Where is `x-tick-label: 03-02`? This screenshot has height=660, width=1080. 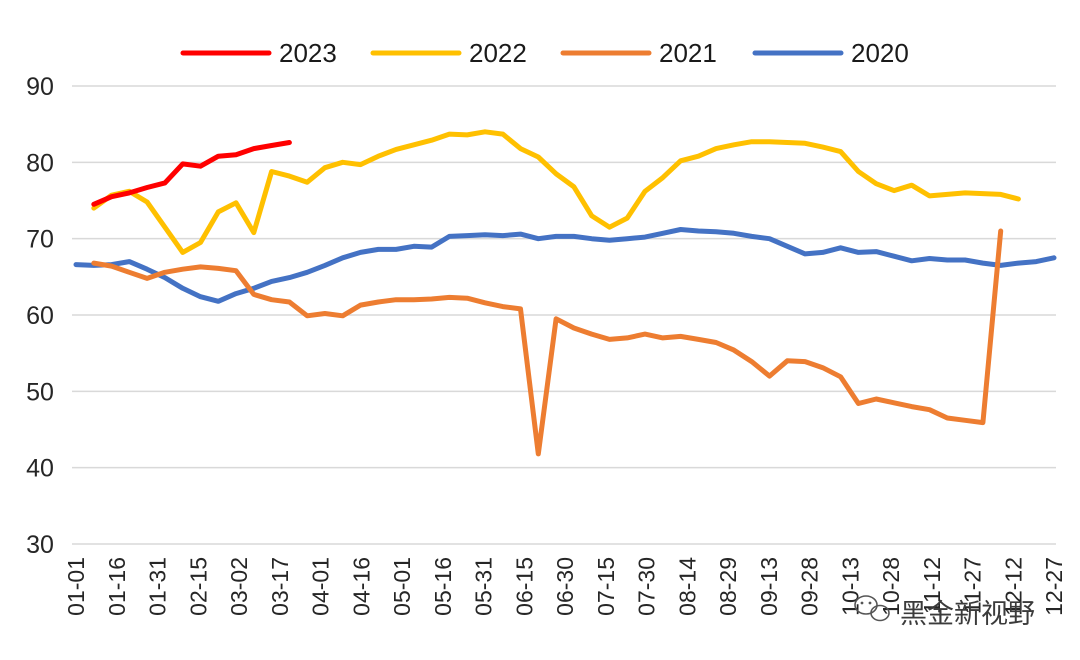 x-tick-label: 03-02 is located at coordinates (239, 586).